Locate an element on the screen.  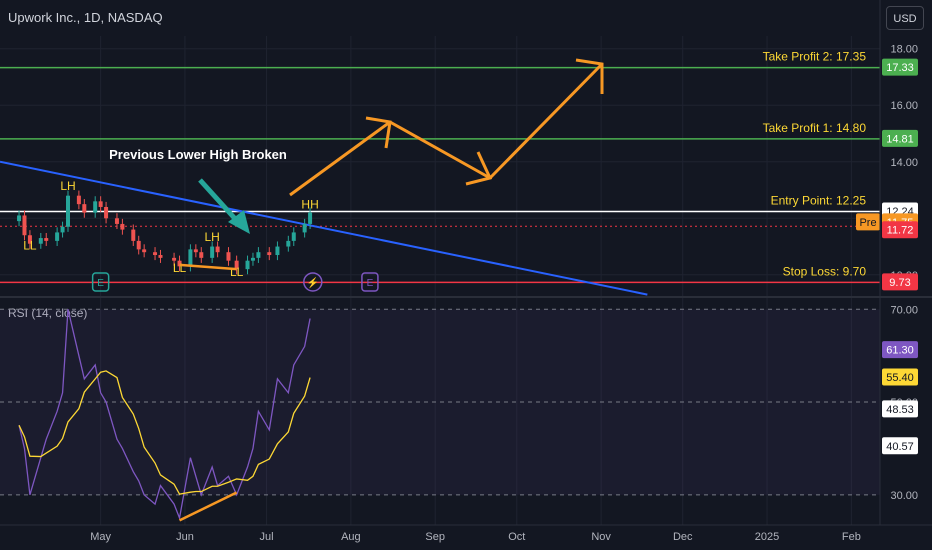
x-tick-label: May is located at coordinates (100, 537).